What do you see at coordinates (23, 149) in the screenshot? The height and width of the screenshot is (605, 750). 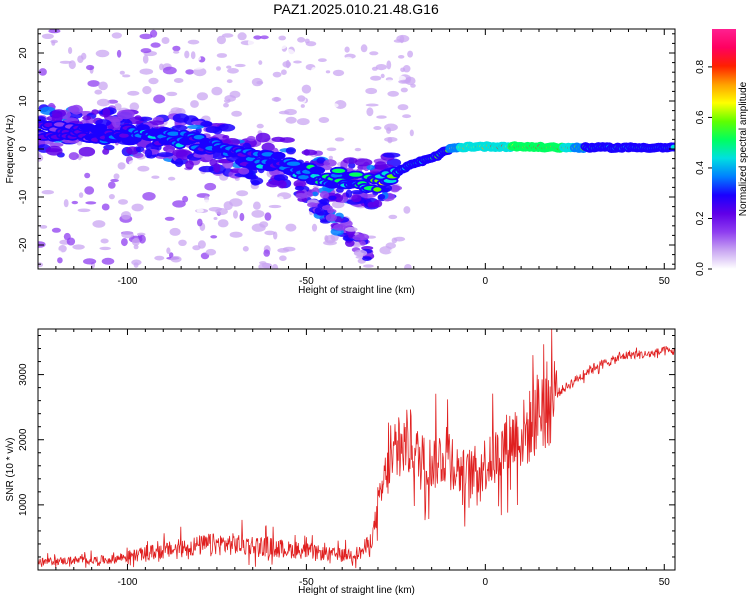 I see `y-tick-label: 0` at bounding box center [23, 149].